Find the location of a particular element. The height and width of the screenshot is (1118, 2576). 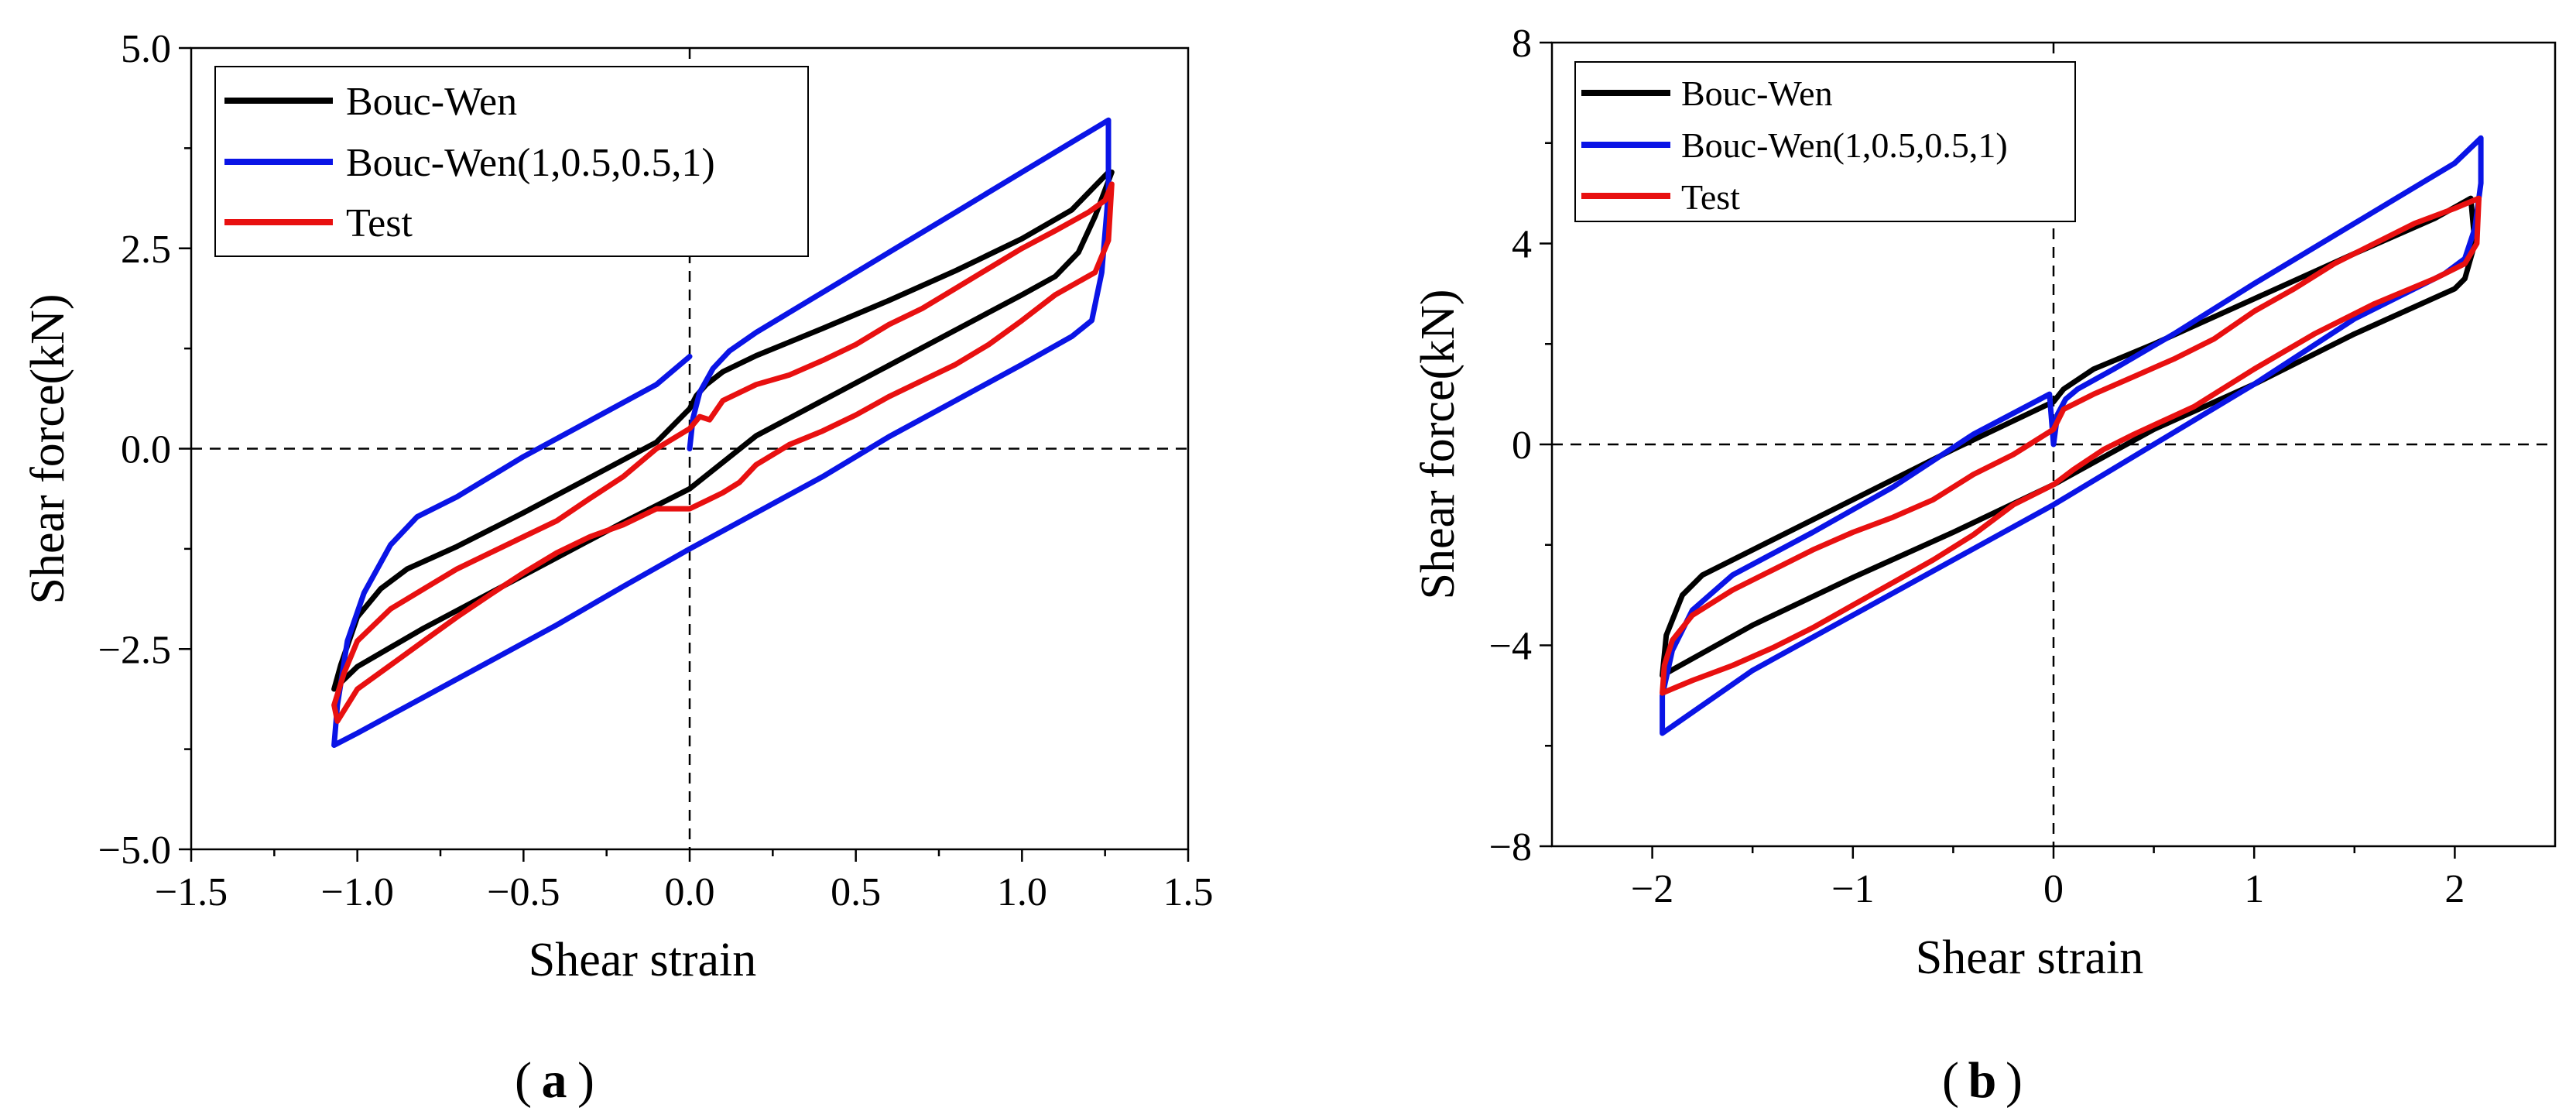

x-tick-label: 0 is located at coordinates (2053, 889).